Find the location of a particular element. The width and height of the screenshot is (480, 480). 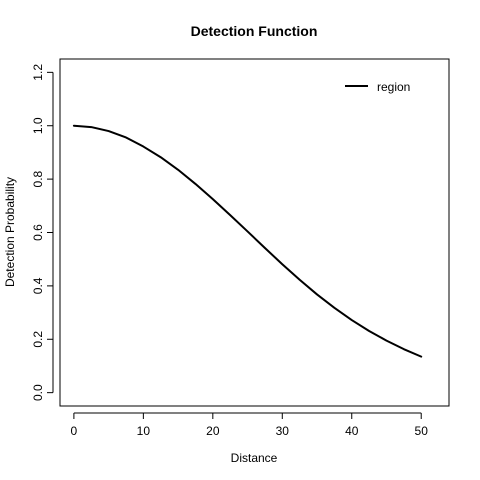

x-tick-label: 40 is located at coordinates (352, 431).